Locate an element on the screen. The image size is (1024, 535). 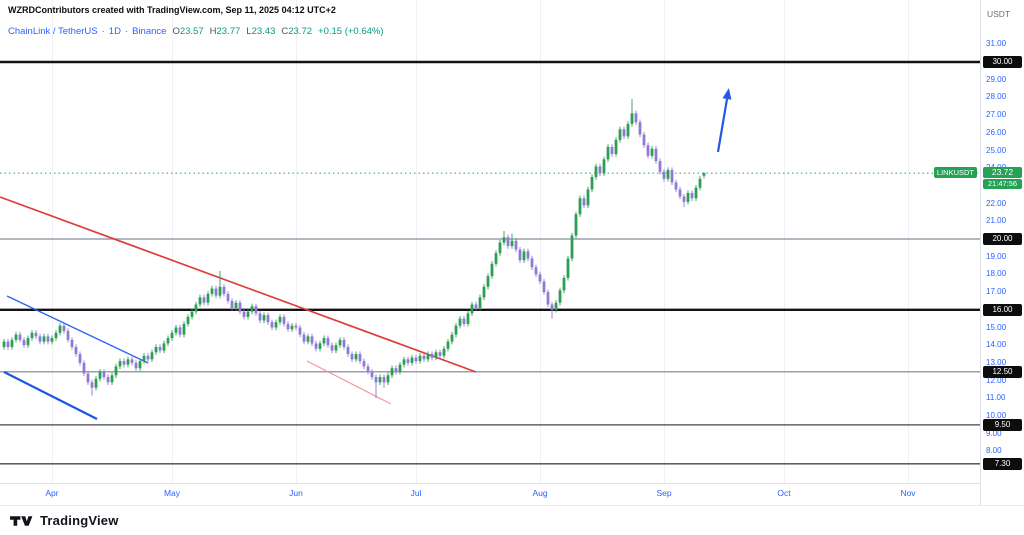
current-price-label: 23.72 is located at coordinates (1002, 172).